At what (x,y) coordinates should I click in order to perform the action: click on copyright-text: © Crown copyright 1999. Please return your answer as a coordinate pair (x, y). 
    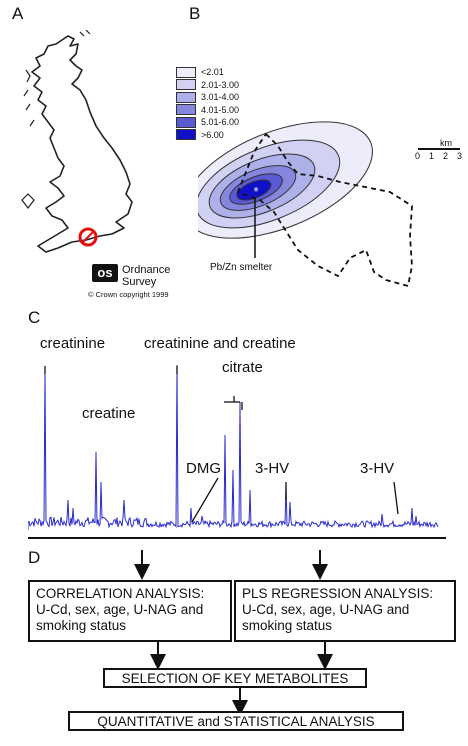
    Looking at the image, I should click on (128, 294).